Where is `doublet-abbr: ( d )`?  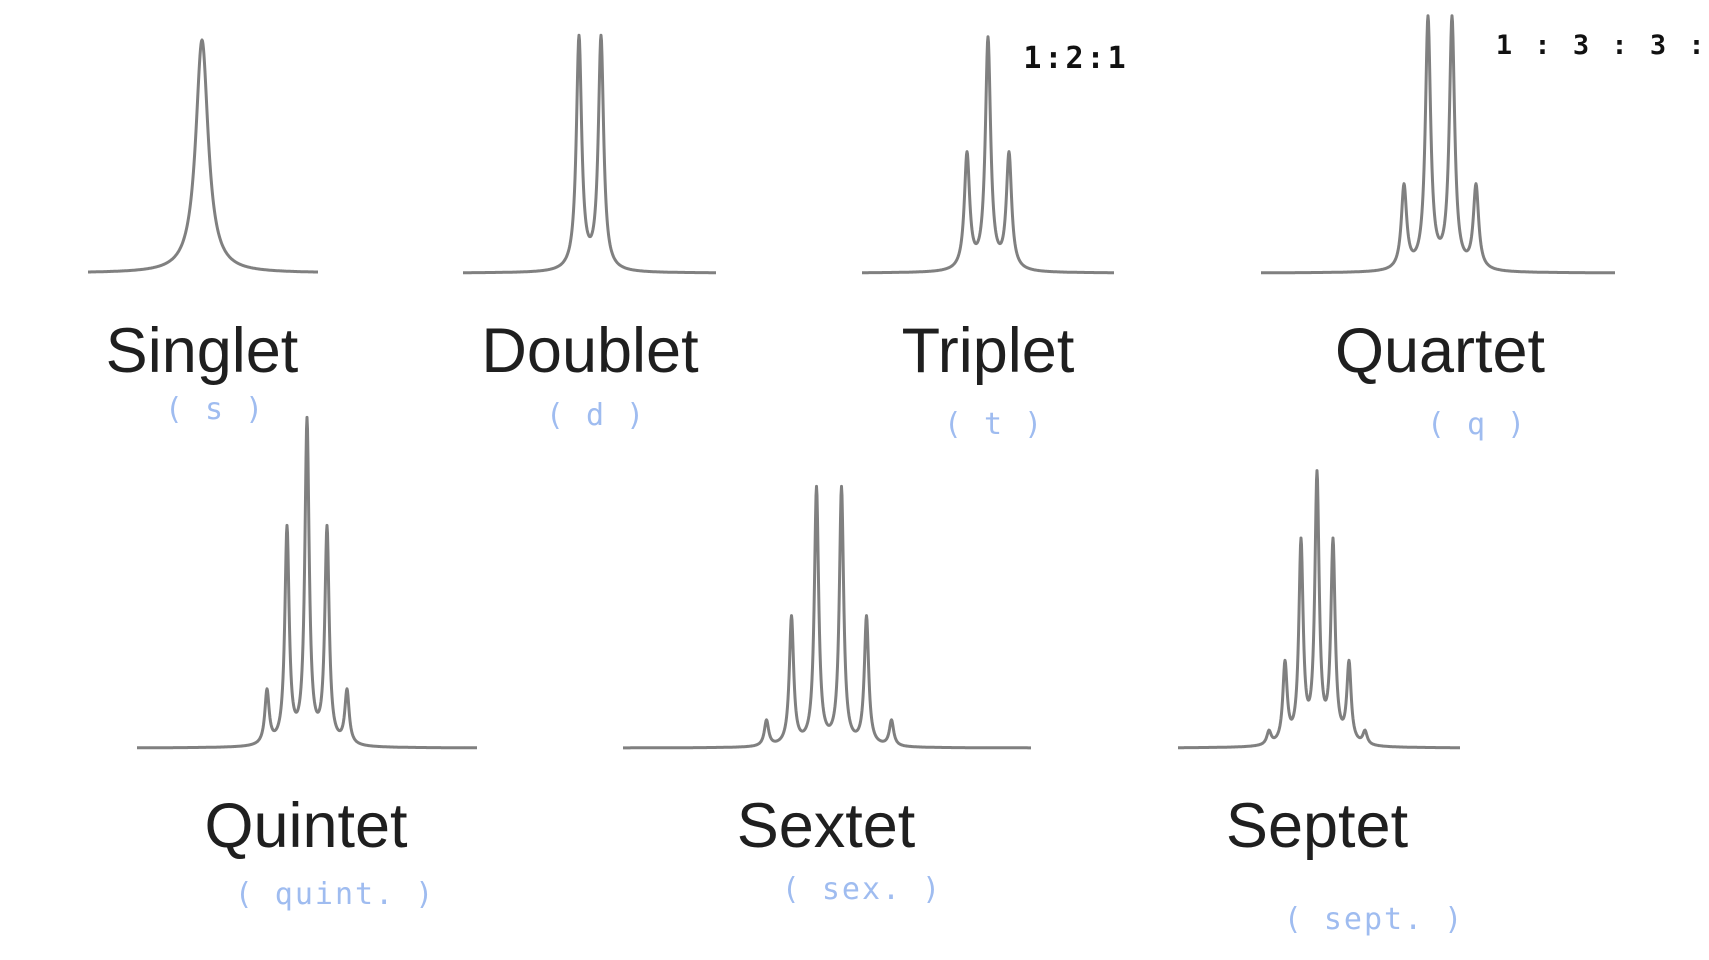
doublet-abbr: ( d ) is located at coordinates (596, 415).